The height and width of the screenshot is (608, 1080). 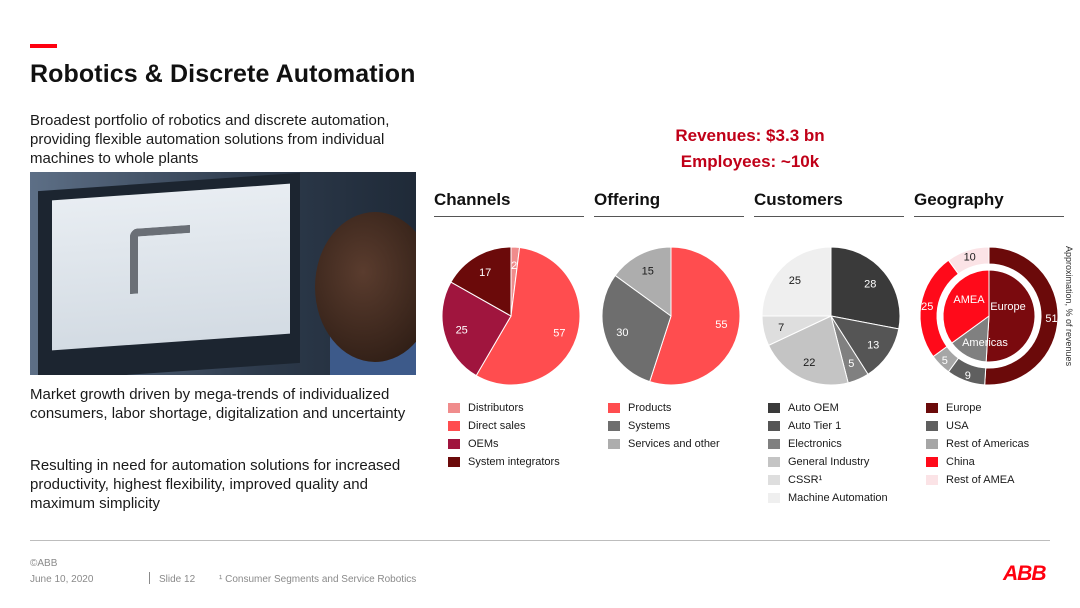 What do you see at coordinates (485, 273) in the screenshot?
I see `slice-label-system-integrators: 17` at bounding box center [485, 273].